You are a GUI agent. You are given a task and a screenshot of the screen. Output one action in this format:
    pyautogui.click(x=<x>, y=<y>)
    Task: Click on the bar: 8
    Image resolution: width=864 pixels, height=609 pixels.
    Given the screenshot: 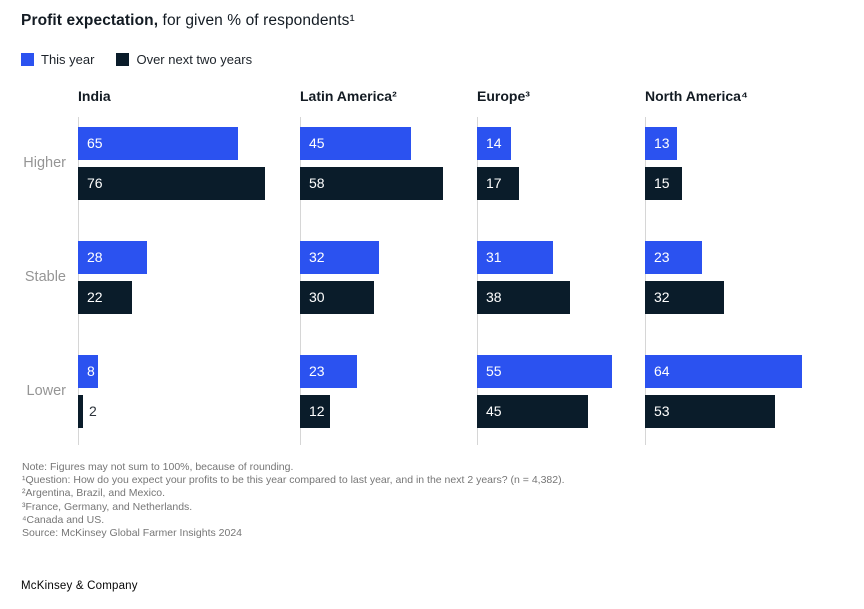 What is the action you would take?
    pyautogui.click(x=88, y=371)
    